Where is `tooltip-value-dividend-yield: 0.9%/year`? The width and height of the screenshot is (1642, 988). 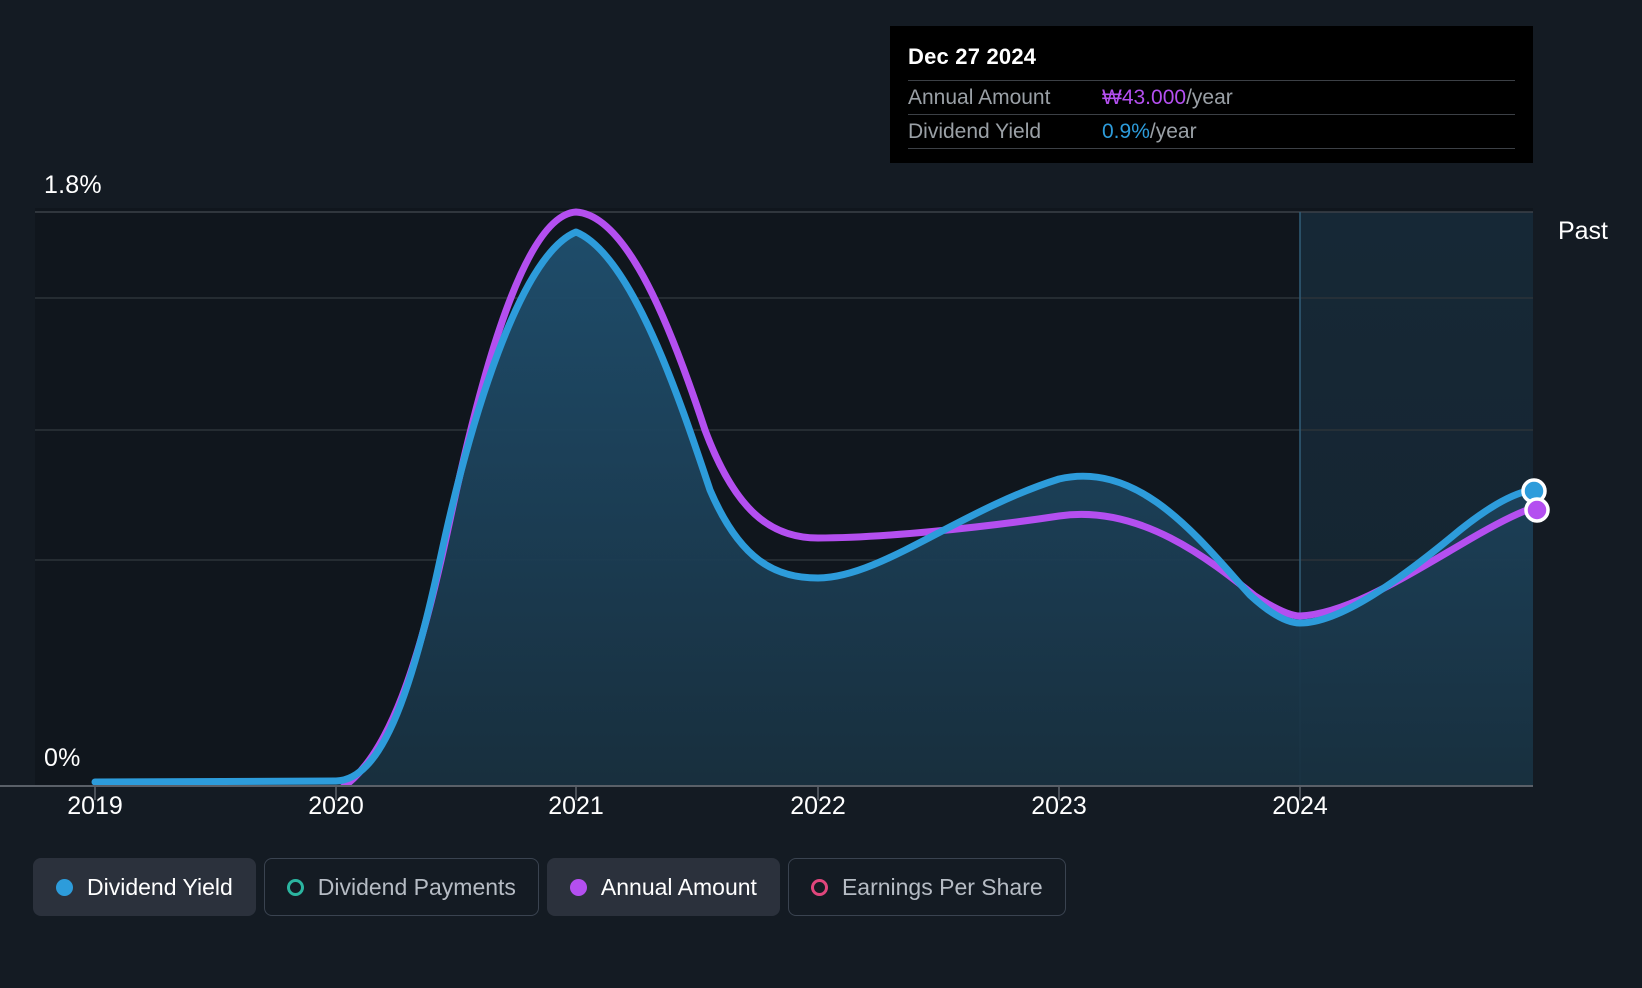 tooltip-value-dividend-yield: 0.9%/year is located at coordinates (1149, 132).